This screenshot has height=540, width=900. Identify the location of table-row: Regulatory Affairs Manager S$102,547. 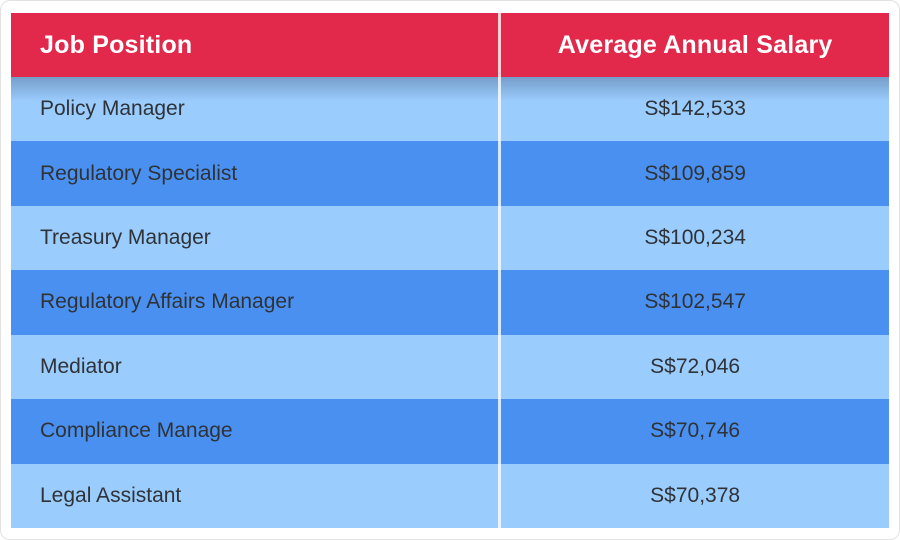
(450, 302).